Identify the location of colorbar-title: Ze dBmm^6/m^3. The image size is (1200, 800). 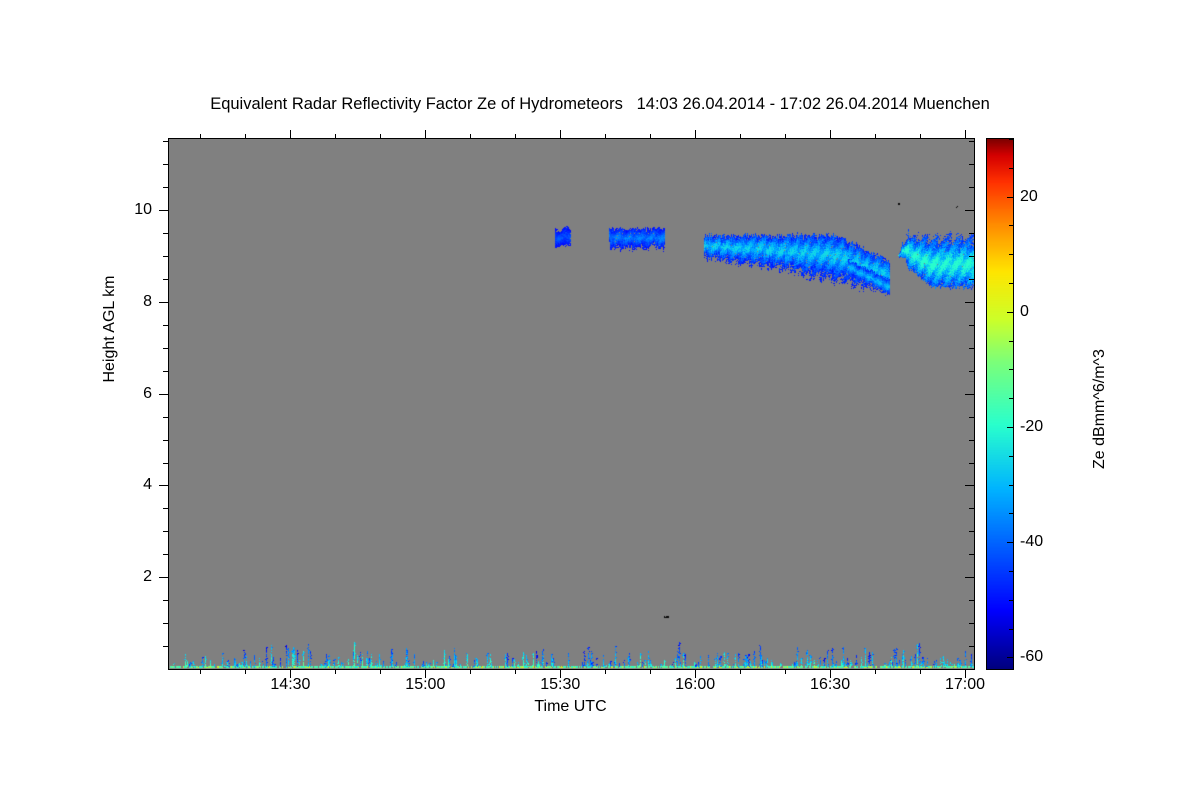
(1099, 409).